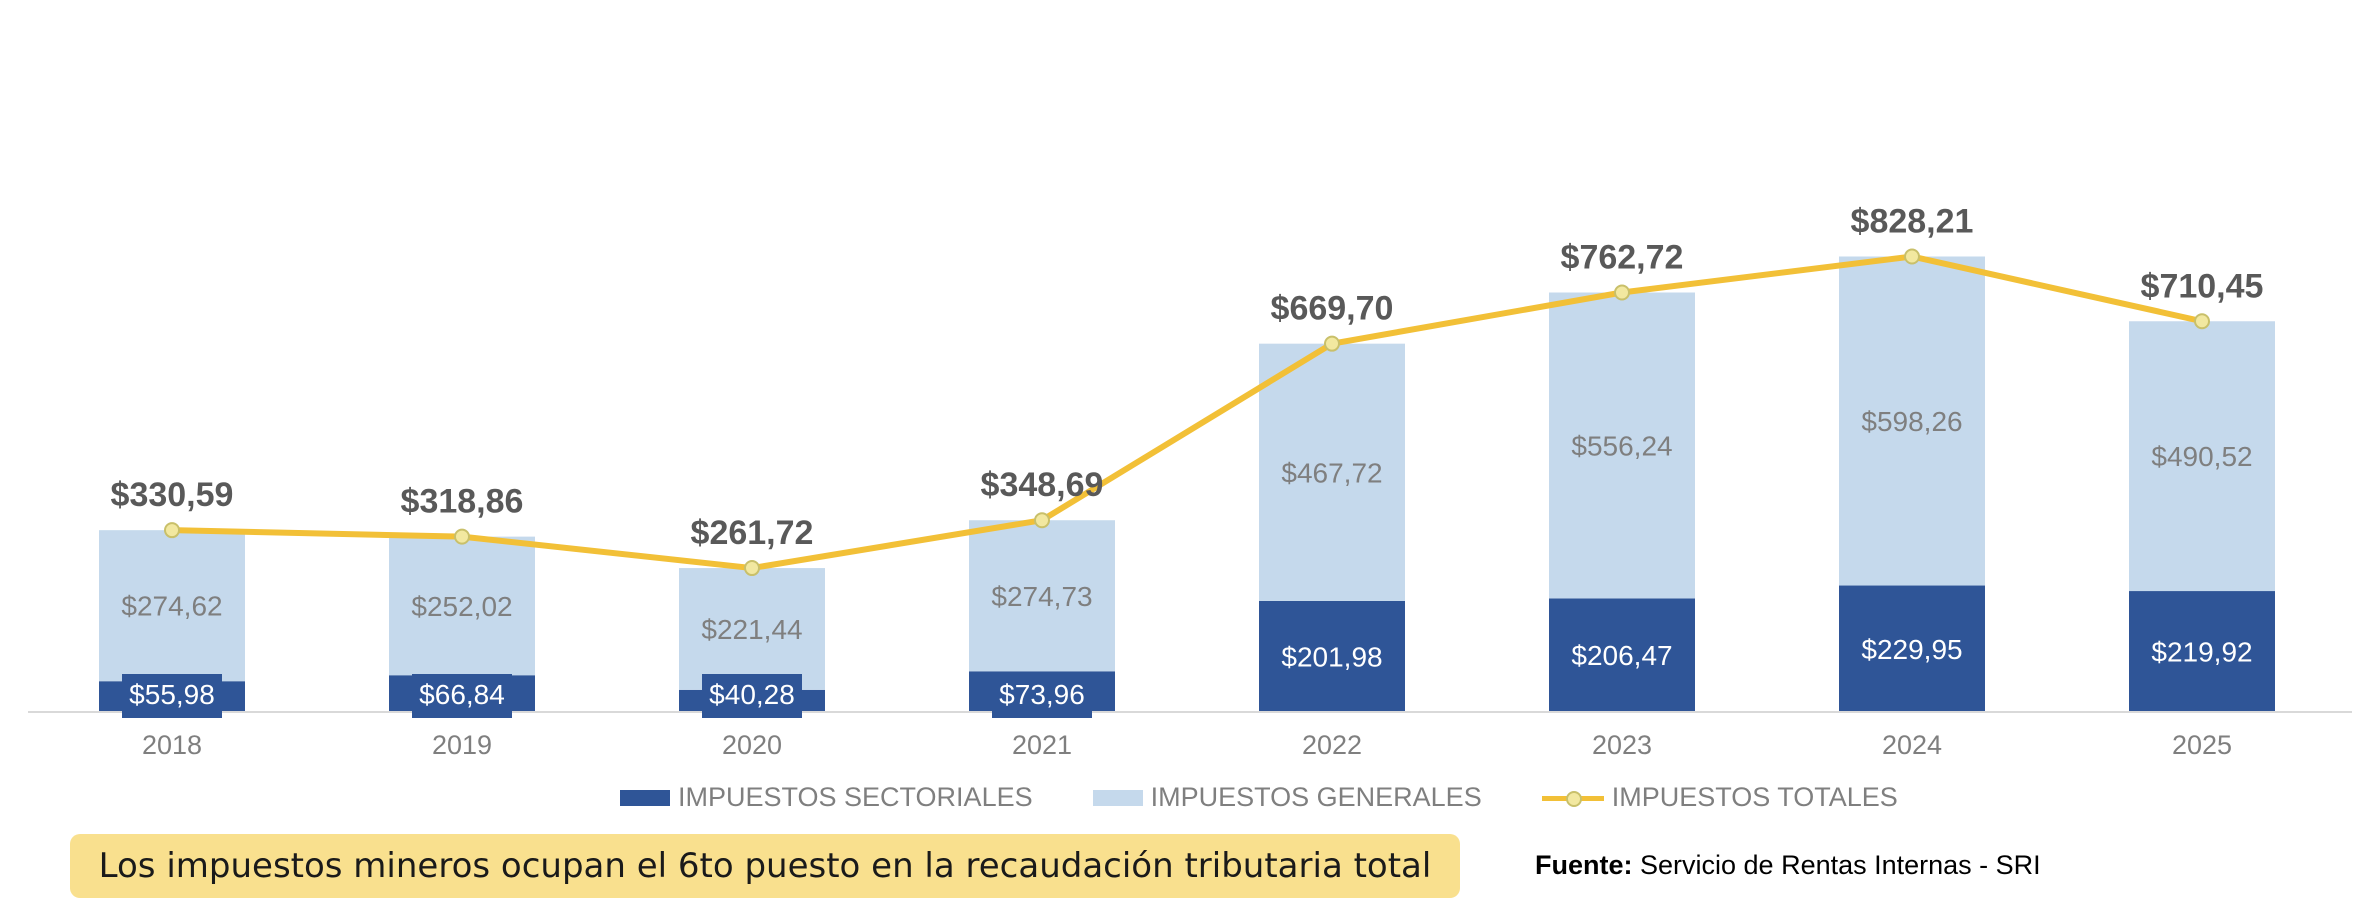  I want to click on legend-item-generales: IMPUESTOS GENERALES, so click(1287, 797).